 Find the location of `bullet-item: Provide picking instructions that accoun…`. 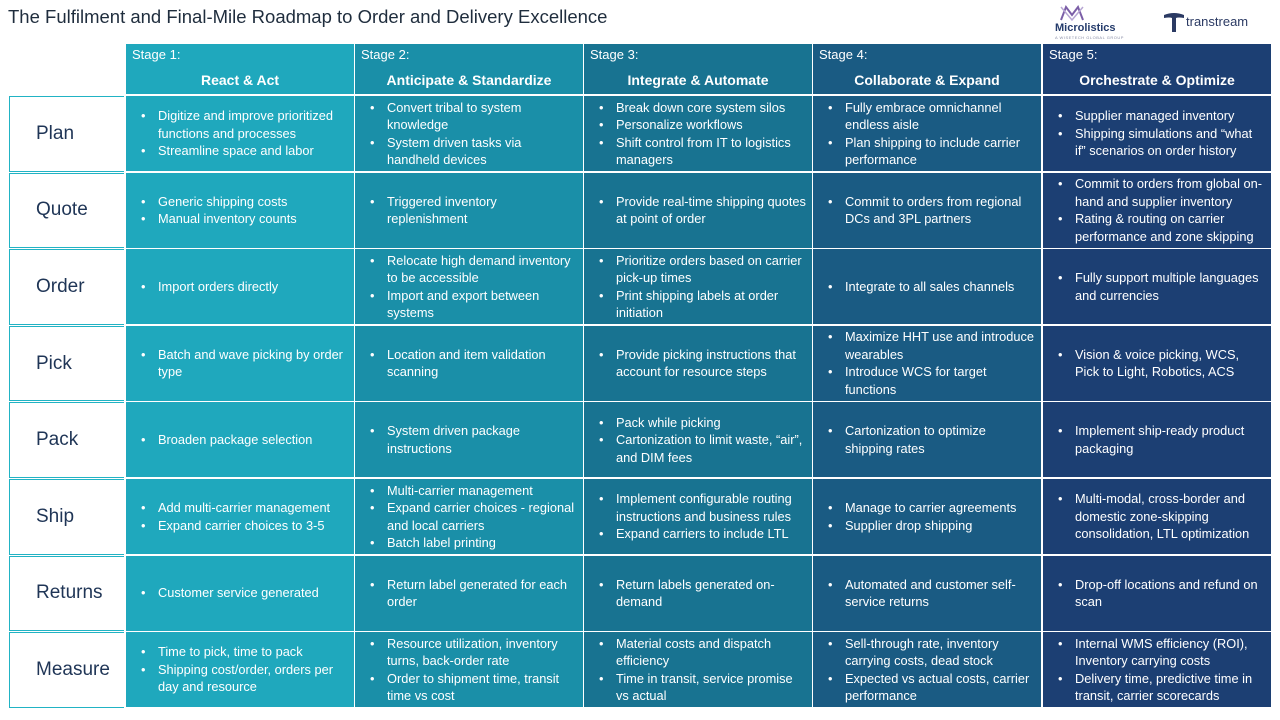

bullet-item: Provide picking instructions that accoun… is located at coordinates (702, 363).